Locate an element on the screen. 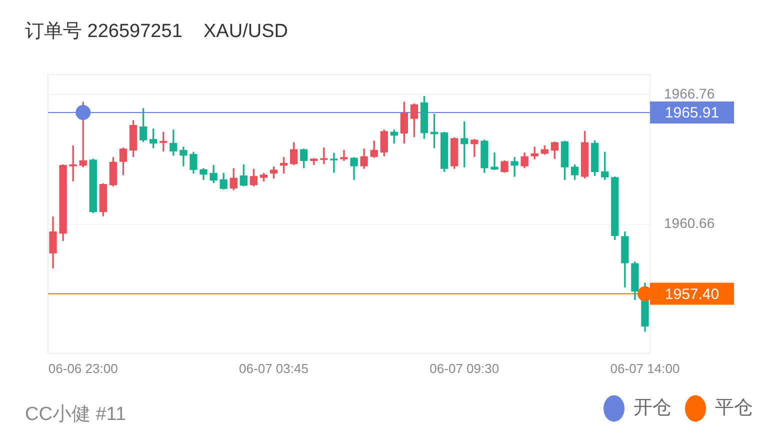 The image size is (775, 440). y-tick-label: 1960.66 is located at coordinates (689, 223).